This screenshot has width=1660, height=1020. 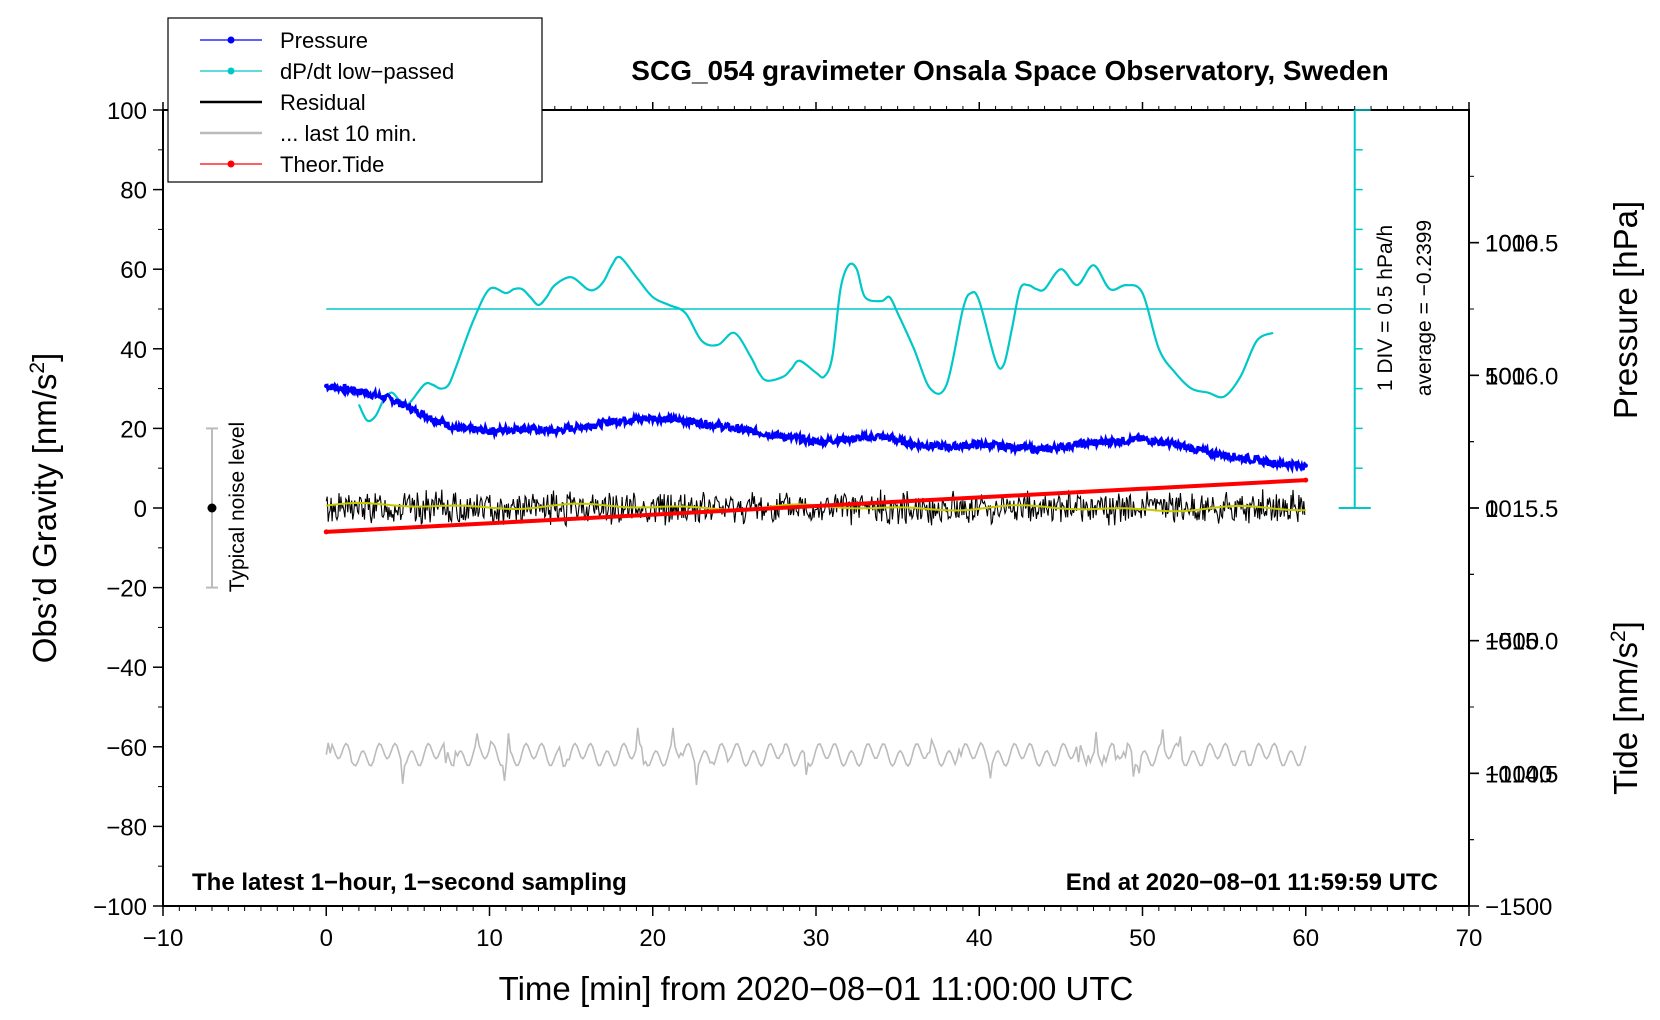 What do you see at coordinates (1385, 308) in the screenshot?
I see `annotation-div: 1 DIV = 0.5 hPa/h` at bounding box center [1385, 308].